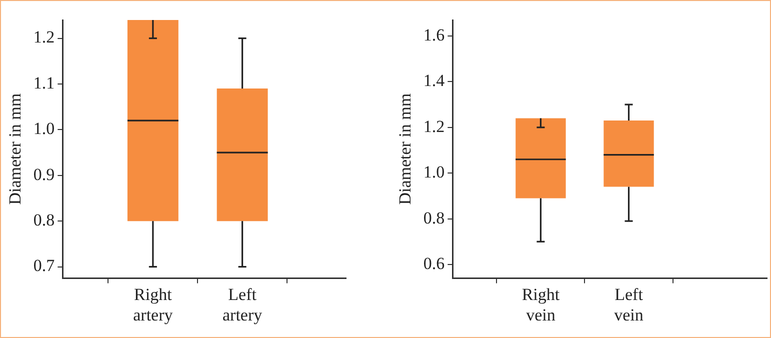  I want to click on y-tick-label: 0.7, so click(44, 266).